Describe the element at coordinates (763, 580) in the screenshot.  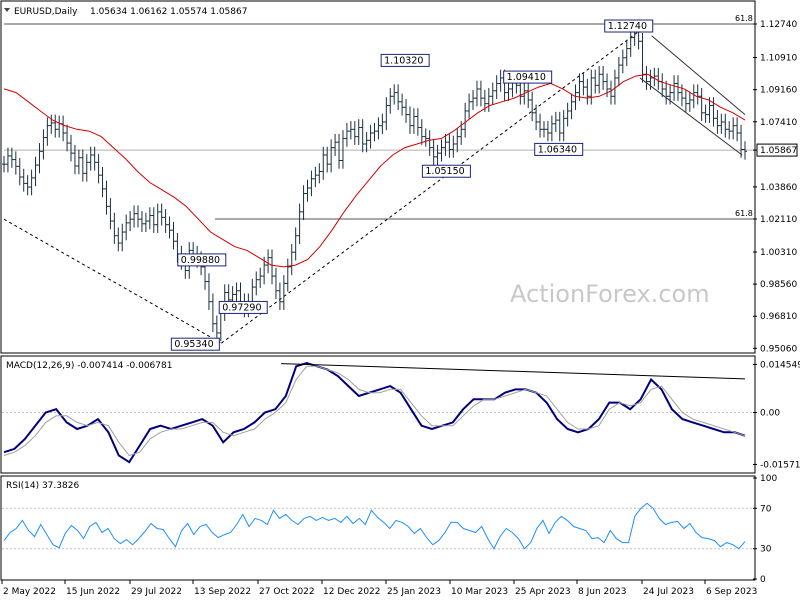
I see `rsi-tick-label: 0` at that location.